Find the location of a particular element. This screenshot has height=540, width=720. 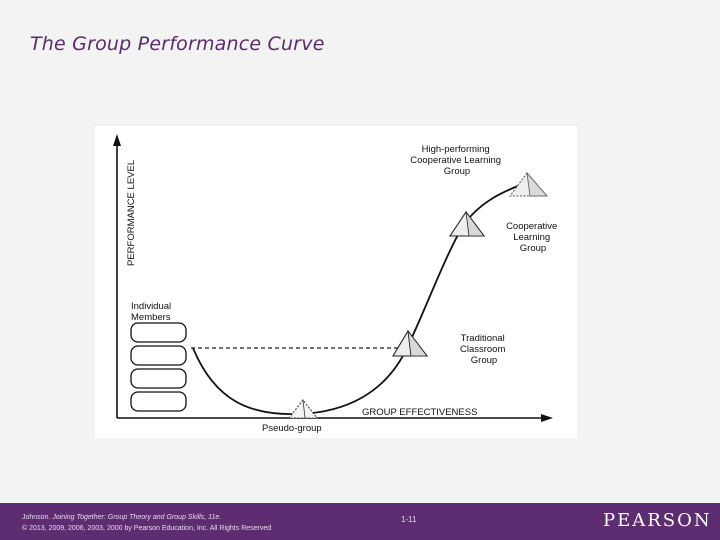

individual-members-label: Individual Members is located at coordinates (152, 312).